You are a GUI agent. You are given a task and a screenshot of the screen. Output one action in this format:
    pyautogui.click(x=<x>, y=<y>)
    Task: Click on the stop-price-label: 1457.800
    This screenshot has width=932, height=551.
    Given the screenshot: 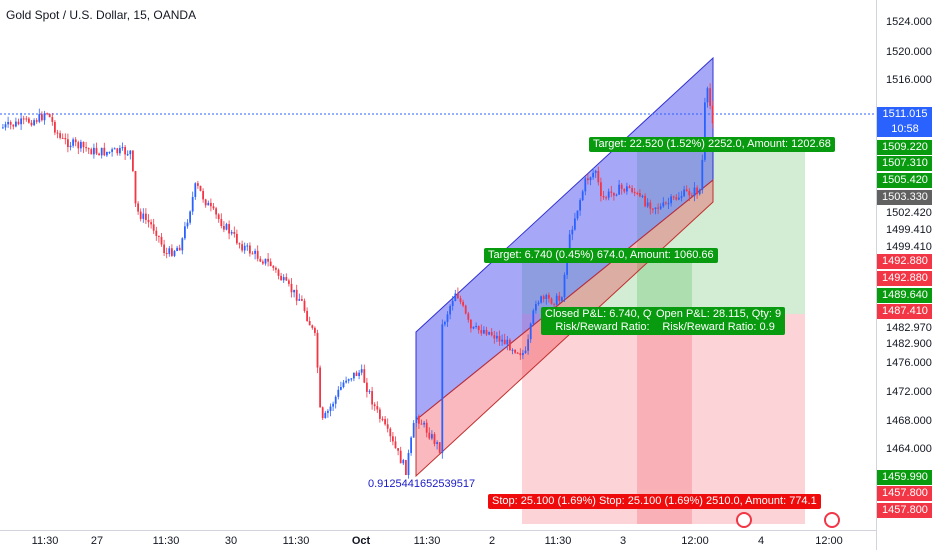 What is the action you would take?
    pyautogui.click(x=904, y=510)
    